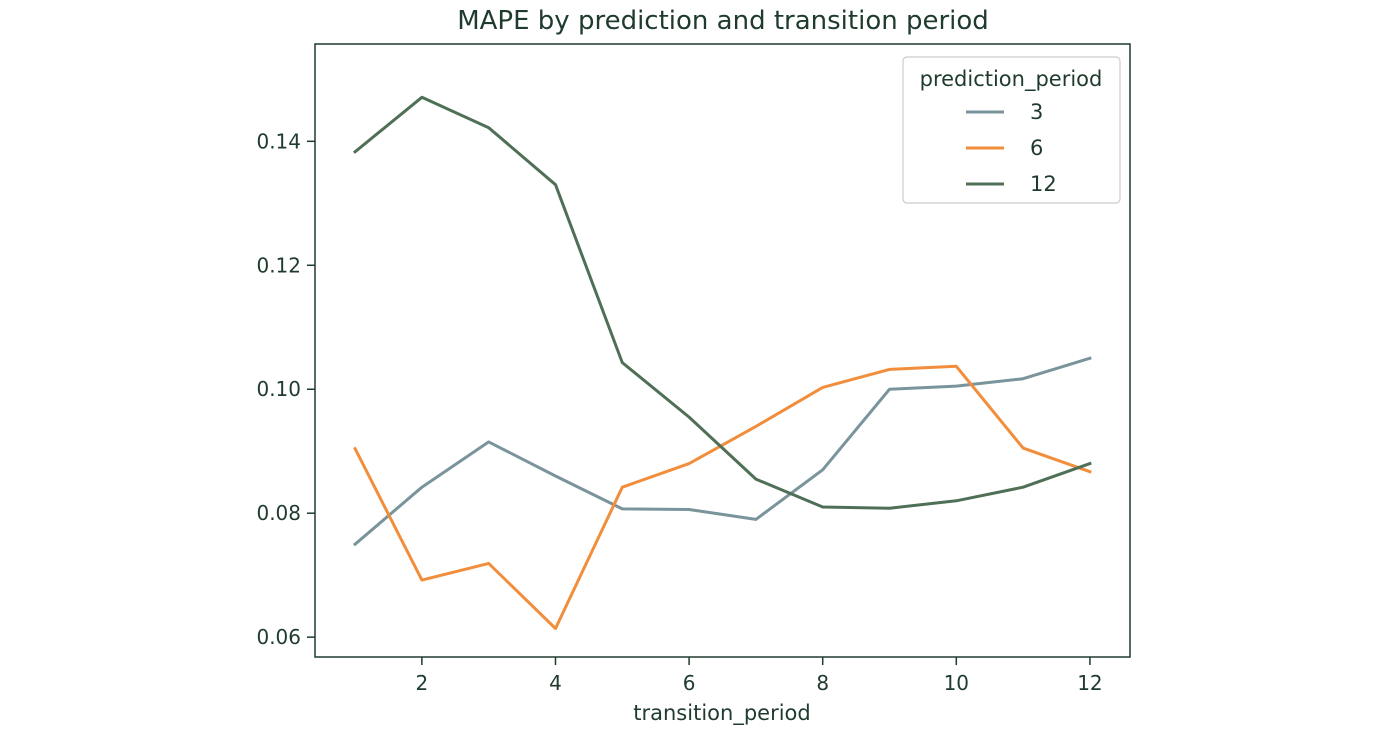  What do you see at coordinates (278, 637) in the screenshot?
I see `y-tick-label: 0.06` at bounding box center [278, 637].